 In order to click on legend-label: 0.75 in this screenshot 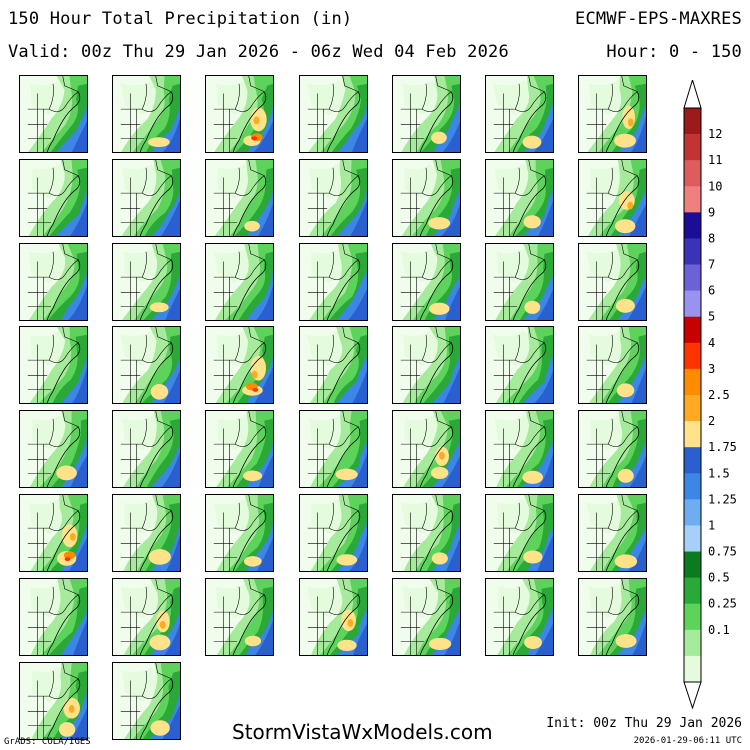, I will do `click(722, 552)`.